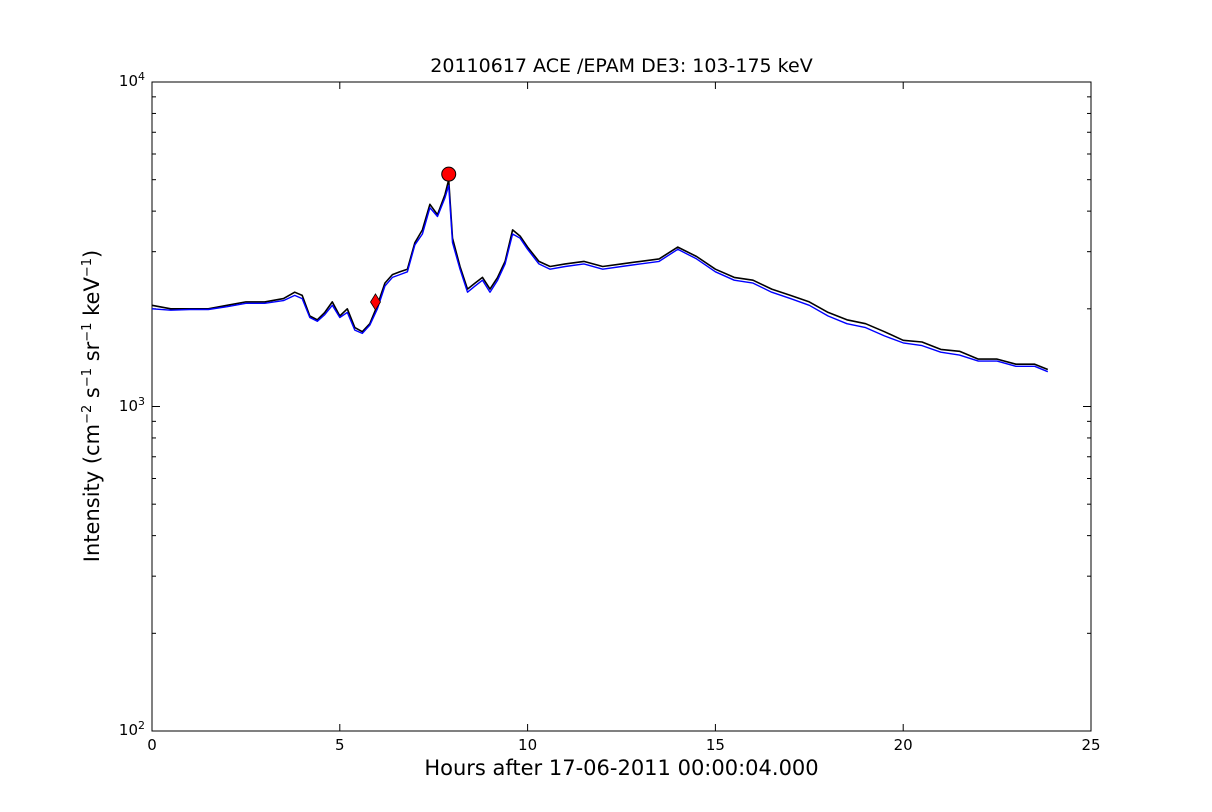 The image size is (1212, 812). Describe the element at coordinates (131, 729) in the screenshot. I see `y-tick-label: 10²` at that location.